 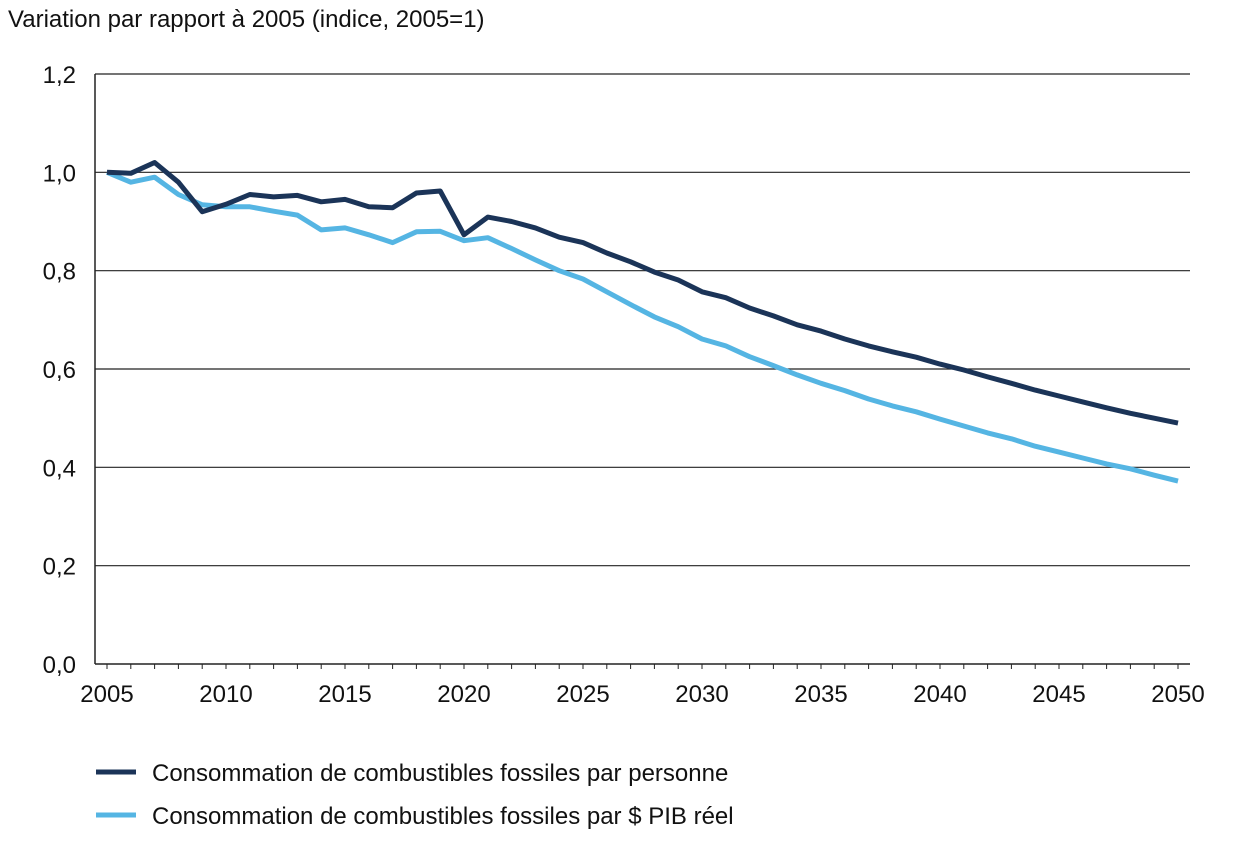 I want to click on x-tick-label: 2005, so click(x=106, y=694).